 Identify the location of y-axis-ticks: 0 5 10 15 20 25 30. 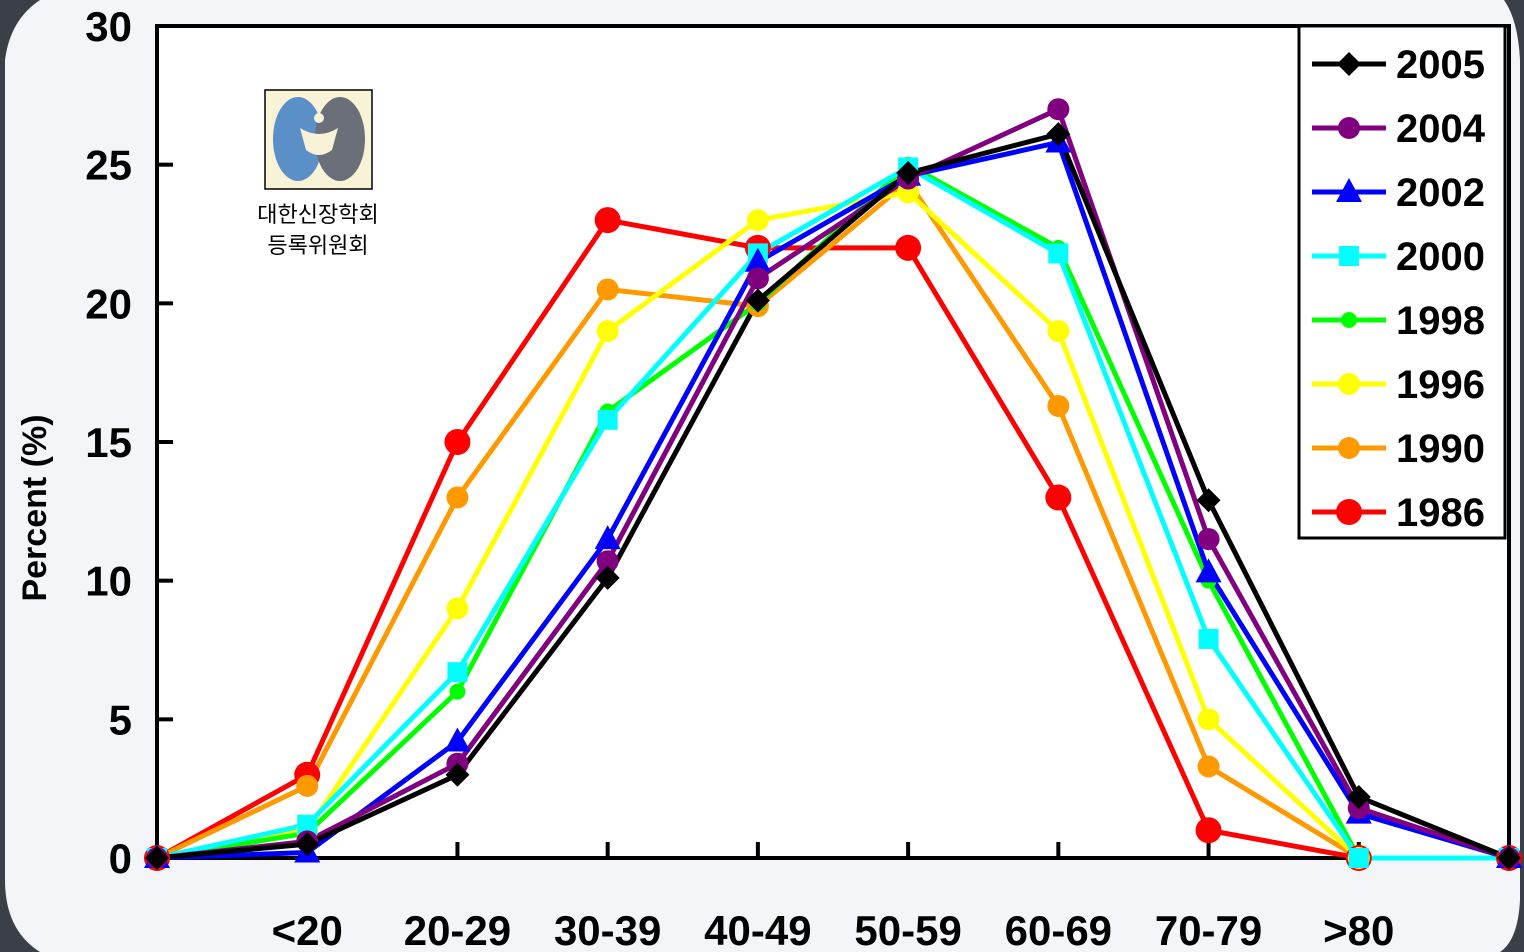
(129, 442).